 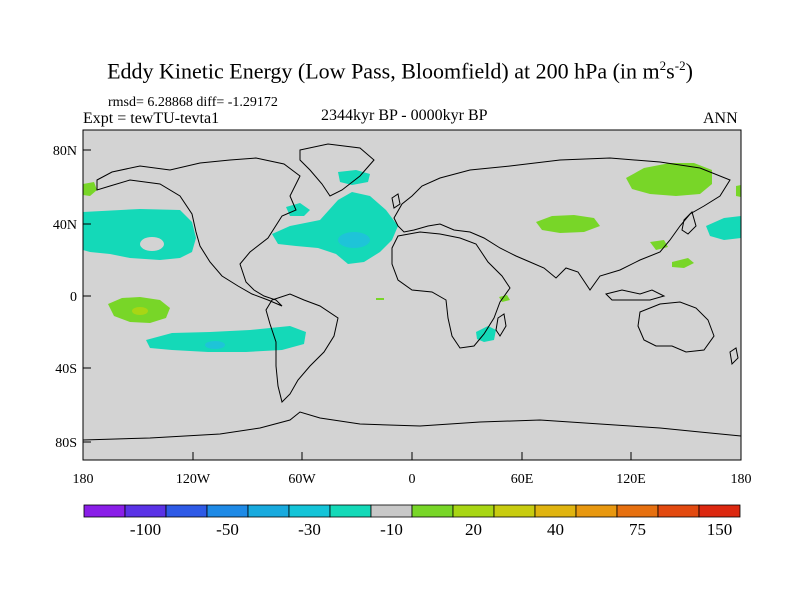 What do you see at coordinates (198, 232) in the screenshot?
I see `coast-north-america` at bounding box center [198, 232].